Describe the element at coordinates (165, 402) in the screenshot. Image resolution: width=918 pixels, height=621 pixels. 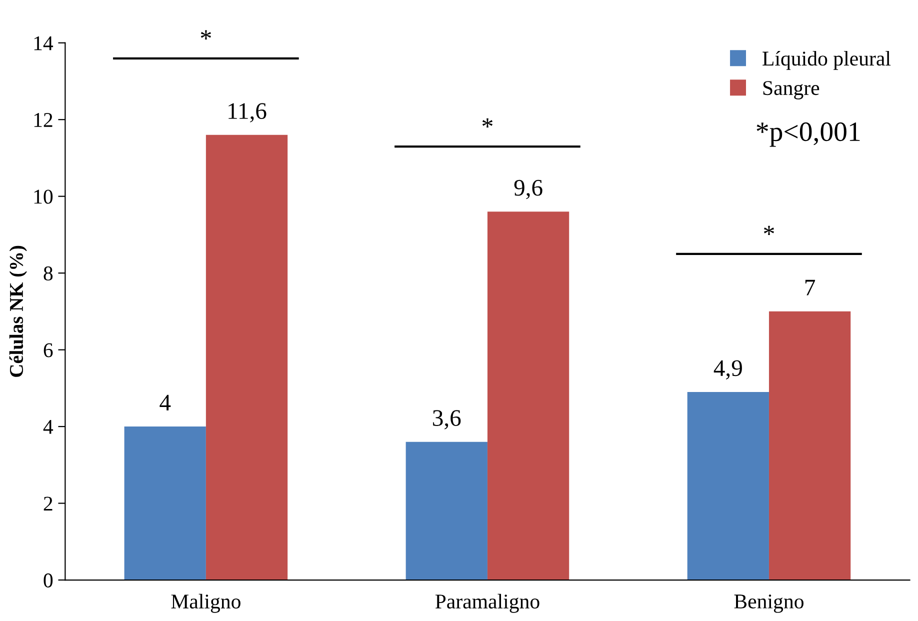
I see `data-label: 4` at that location.